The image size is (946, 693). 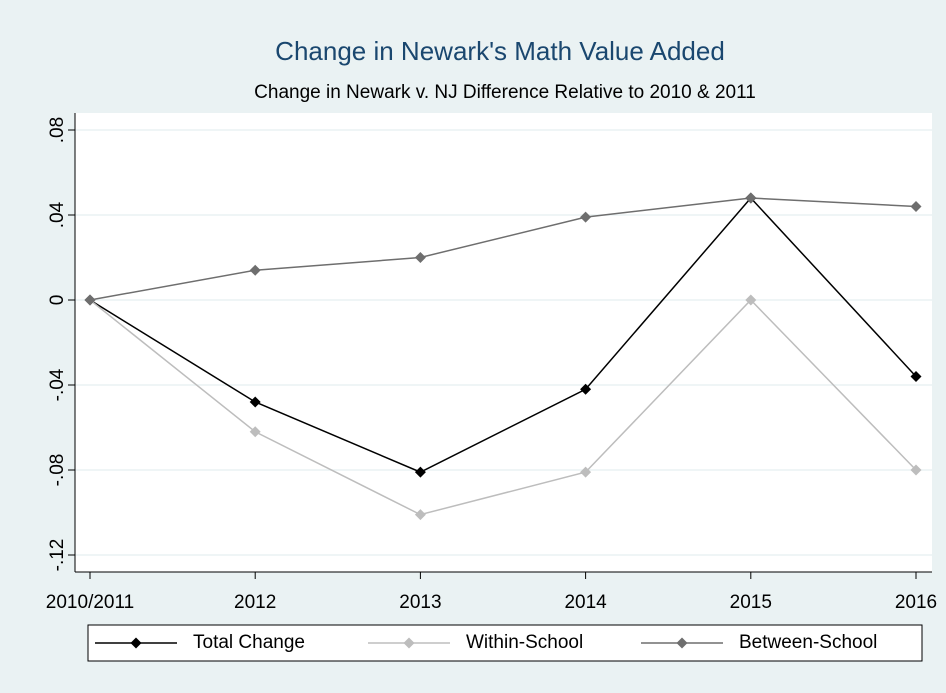 I want to click on x-tick-label: 2016, so click(x=916, y=602).